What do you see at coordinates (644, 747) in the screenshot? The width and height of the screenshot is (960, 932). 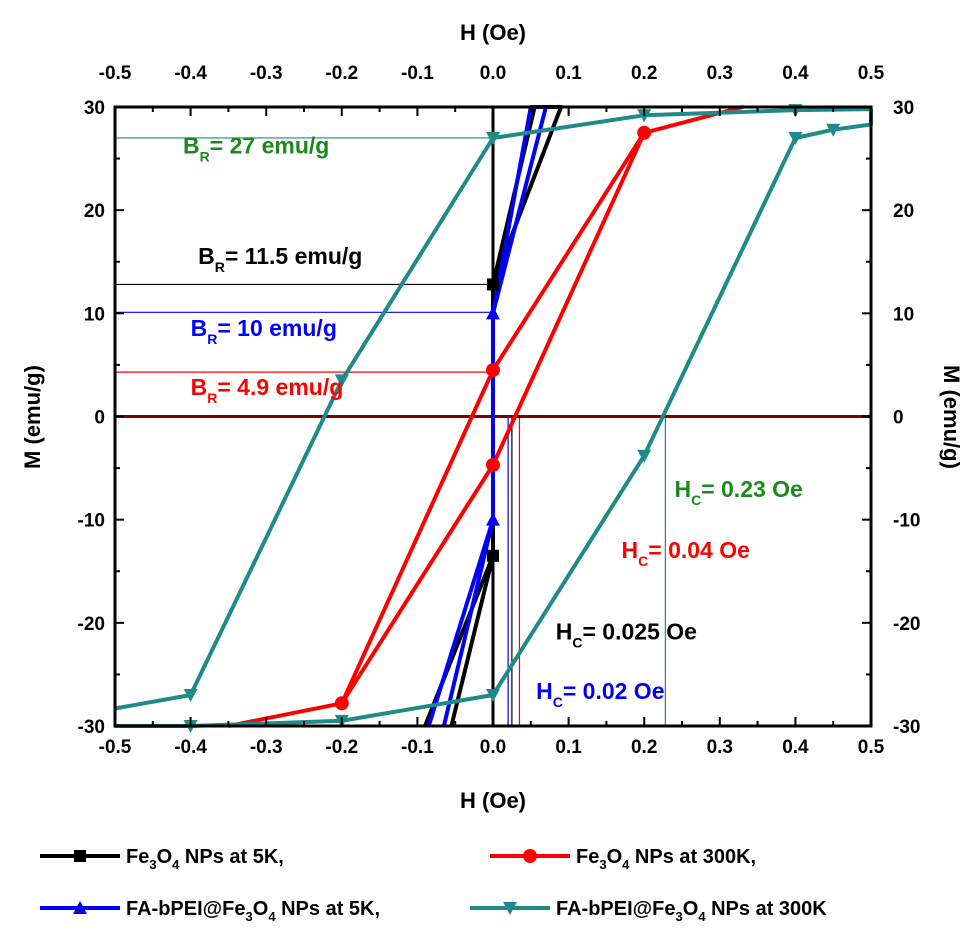 I see `x-tick-label-bottom-7: 0.2` at bounding box center [644, 747].